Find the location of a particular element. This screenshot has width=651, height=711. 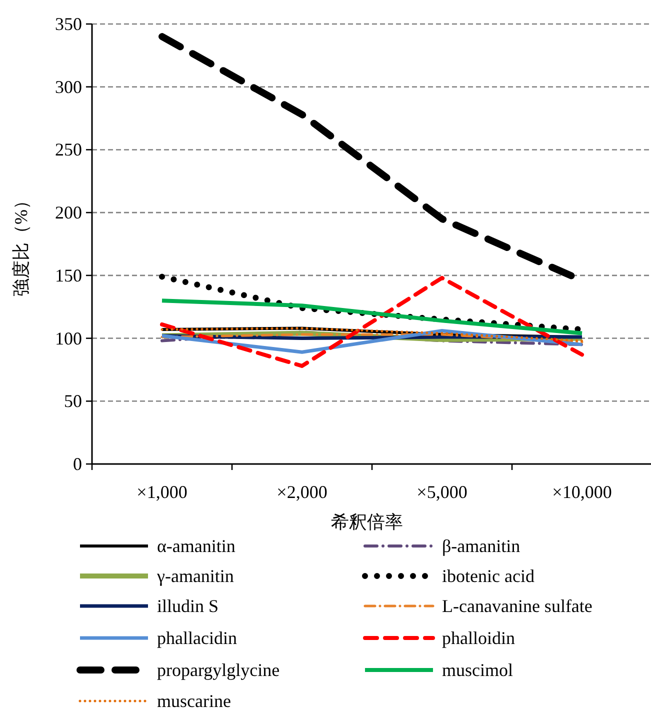

legend-label: L-canavanine sulfate is located at coordinates (517, 606).